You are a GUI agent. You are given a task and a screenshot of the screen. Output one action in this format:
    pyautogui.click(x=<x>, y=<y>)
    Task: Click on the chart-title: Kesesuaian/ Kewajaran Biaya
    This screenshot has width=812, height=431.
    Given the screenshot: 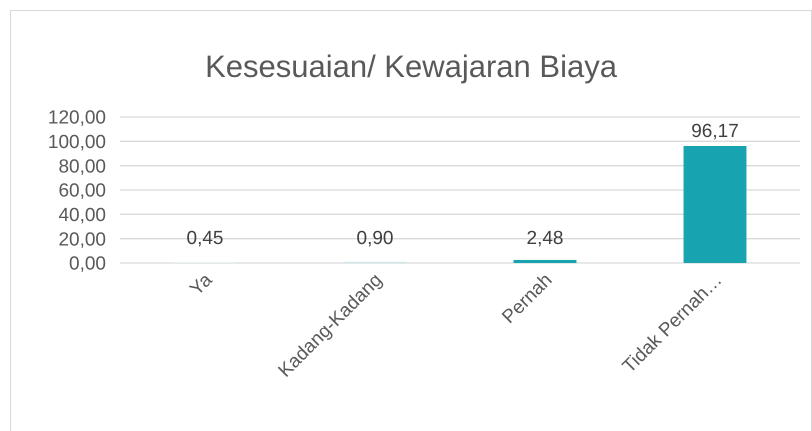 What is the action you would take?
    pyautogui.click(x=411, y=66)
    